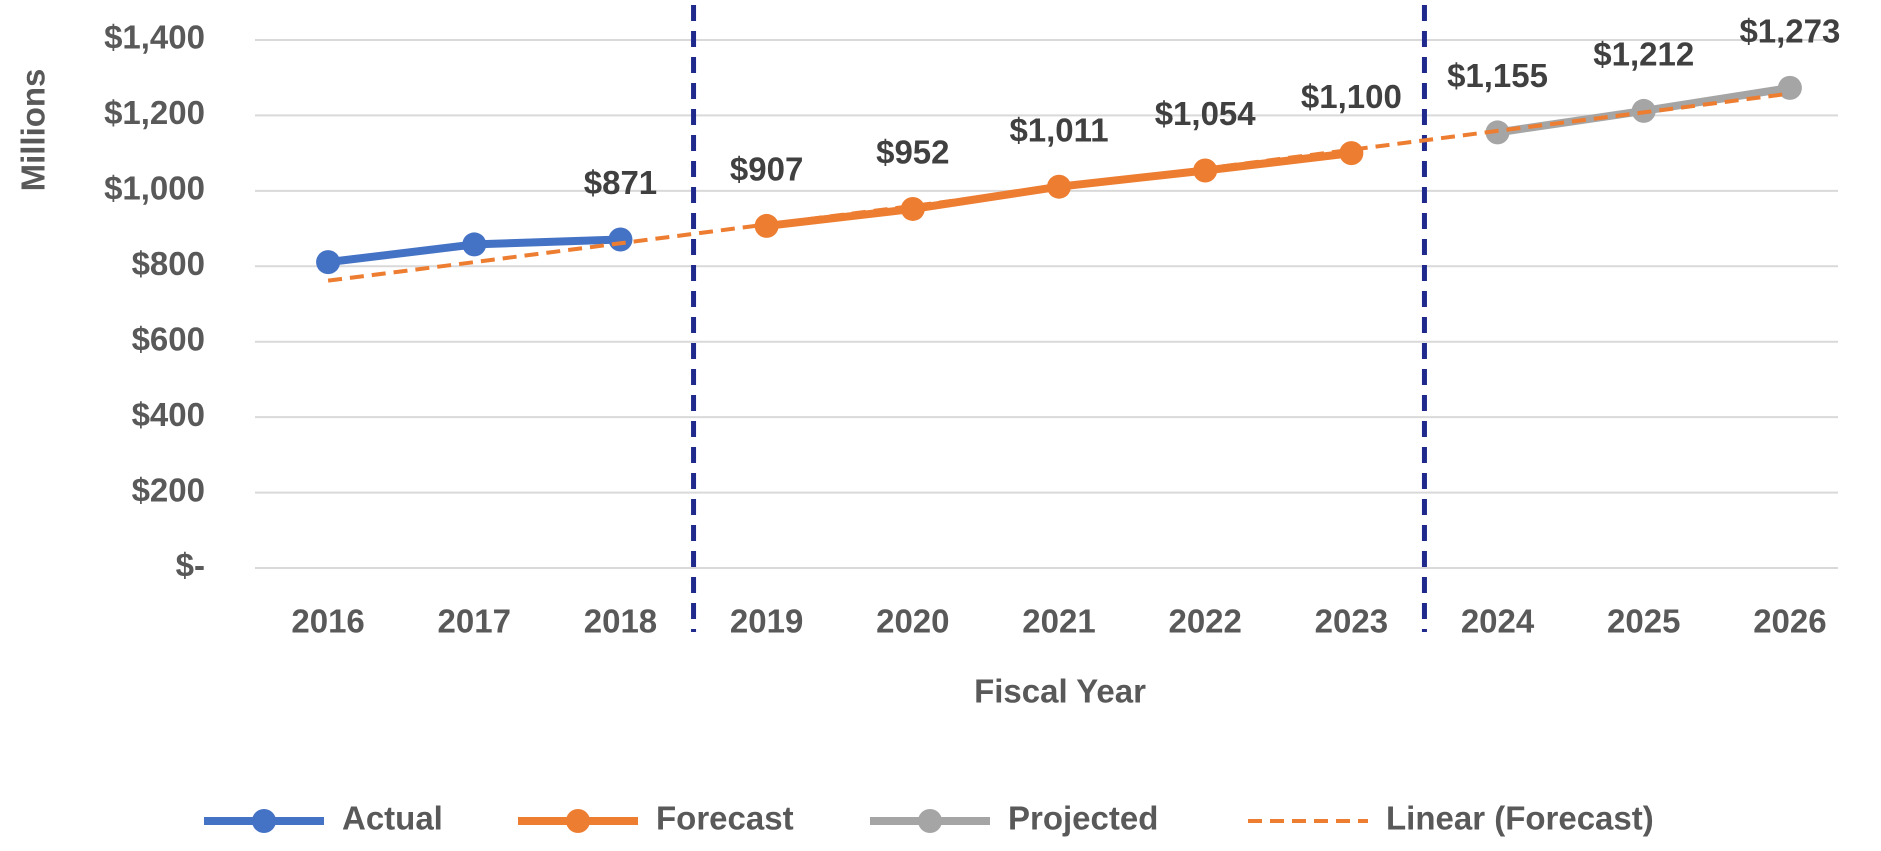 Image resolution: width=1881 pixels, height=851 pixels. I want to click on data-label: $871, so click(620, 182).